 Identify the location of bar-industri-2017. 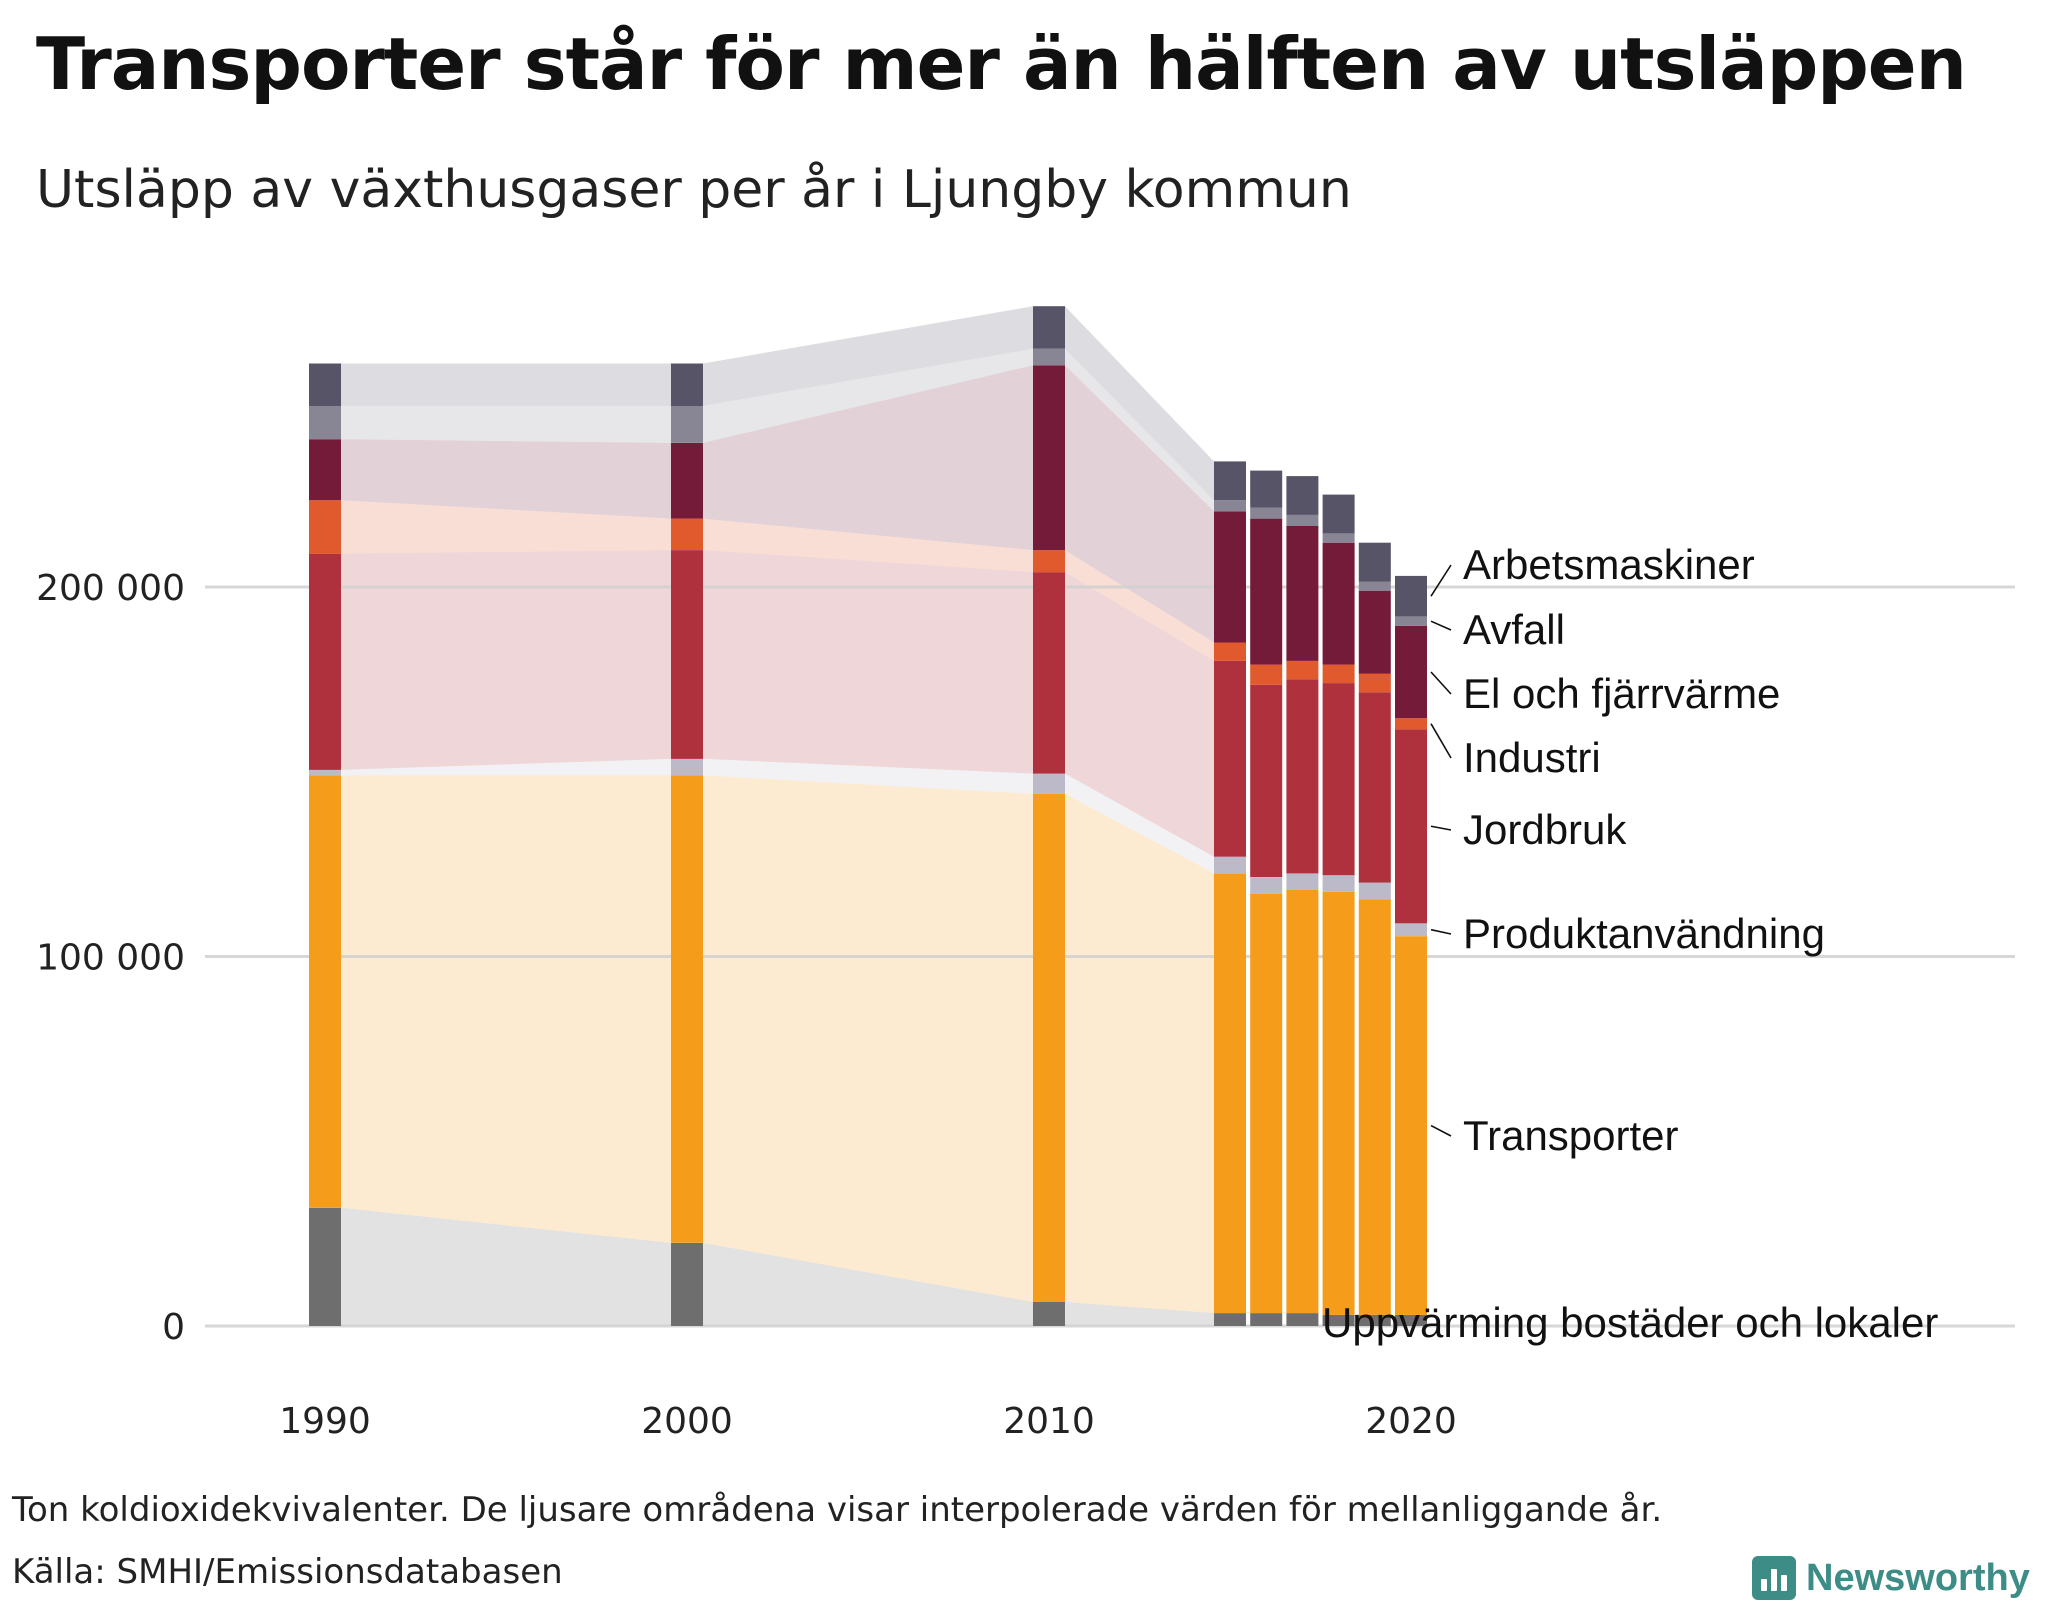
(1302, 670).